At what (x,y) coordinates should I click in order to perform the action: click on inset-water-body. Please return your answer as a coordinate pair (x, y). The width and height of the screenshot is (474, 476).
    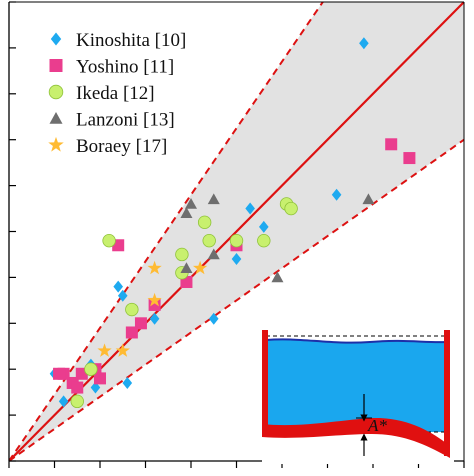
    Looking at the image, I should click on (356, 385).